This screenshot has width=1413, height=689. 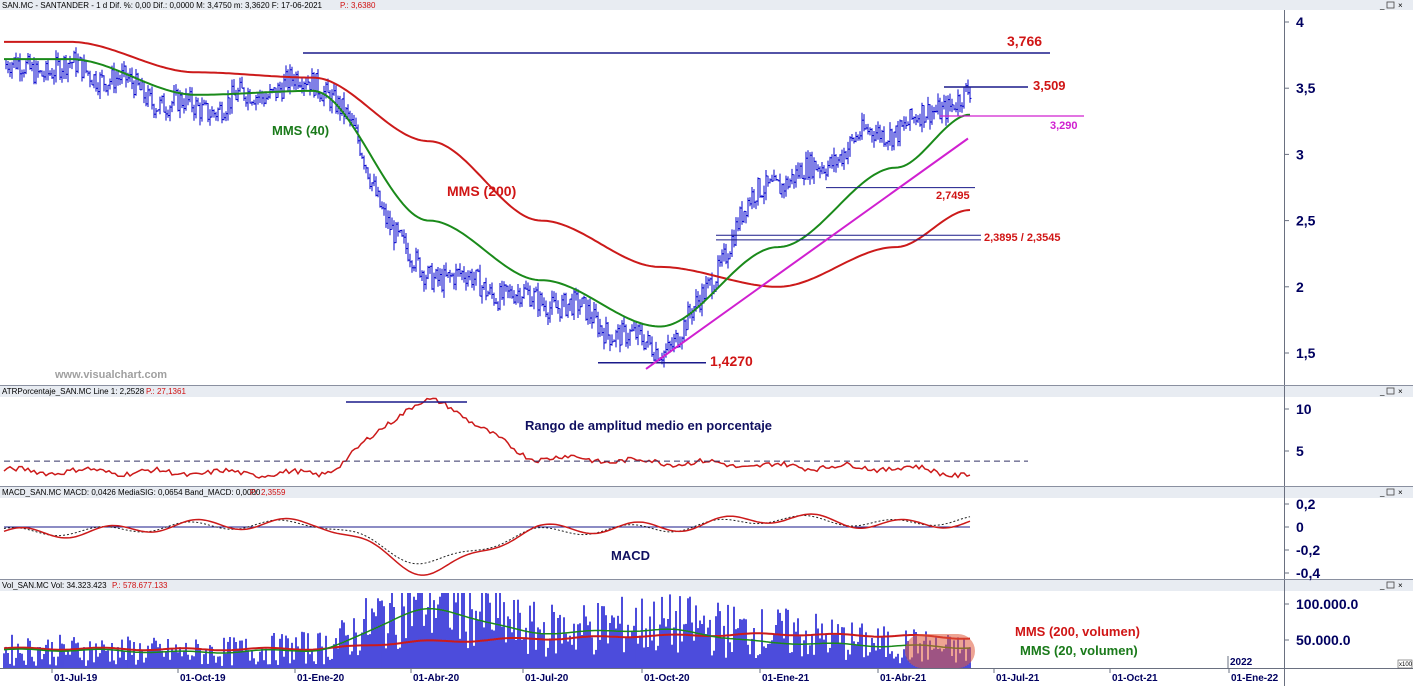 I want to click on macd-y-tick: 0,2, so click(x=1306, y=504).